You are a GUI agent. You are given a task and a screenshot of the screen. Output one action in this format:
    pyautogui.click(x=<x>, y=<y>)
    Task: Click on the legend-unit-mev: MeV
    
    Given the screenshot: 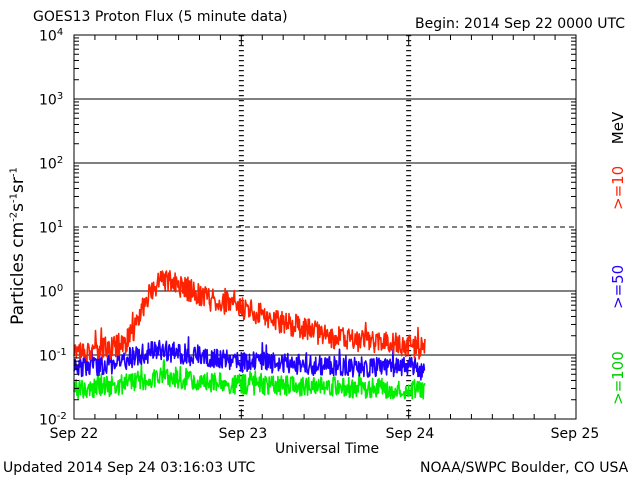 What is the action you would take?
    pyautogui.click(x=618, y=128)
    